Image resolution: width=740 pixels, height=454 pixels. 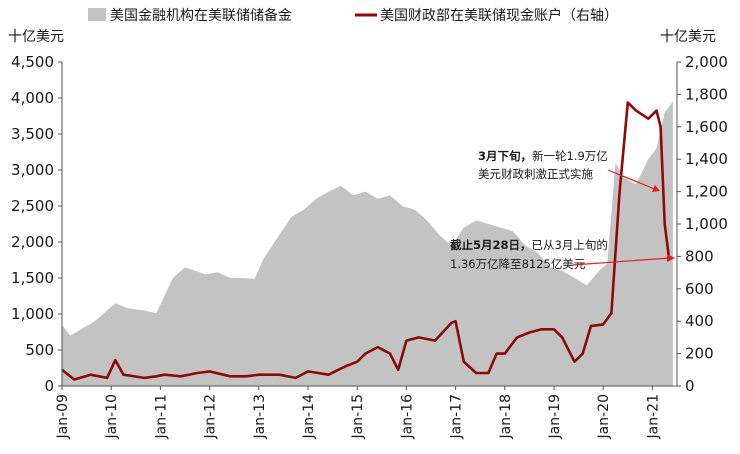 What do you see at coordinates (706, 62) in the screenshot?
I see `right-tick-label: 2,000` at bounding box center [706, 62].